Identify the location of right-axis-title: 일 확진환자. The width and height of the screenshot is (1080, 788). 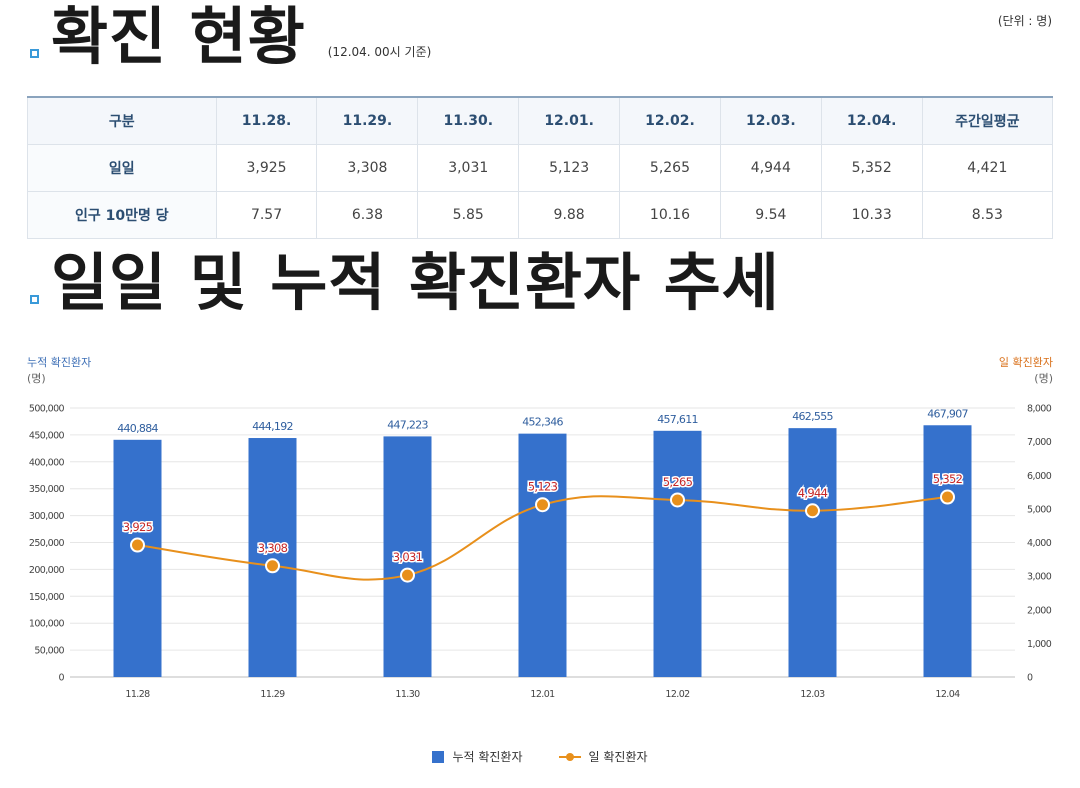
(1026, 362).